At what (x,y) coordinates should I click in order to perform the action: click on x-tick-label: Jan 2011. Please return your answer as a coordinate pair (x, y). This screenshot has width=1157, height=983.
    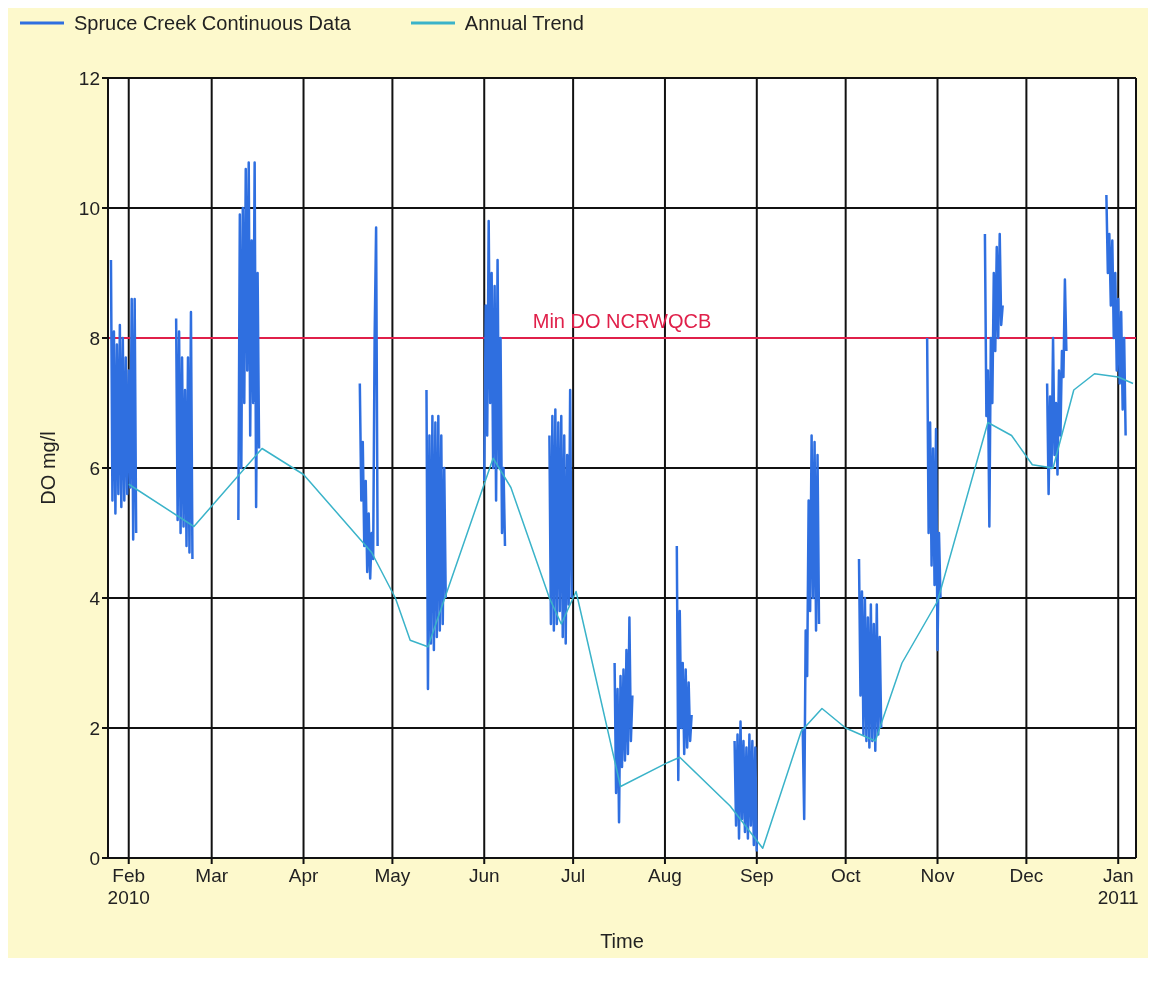
    Looking at the image, I should click on (1118, 886).